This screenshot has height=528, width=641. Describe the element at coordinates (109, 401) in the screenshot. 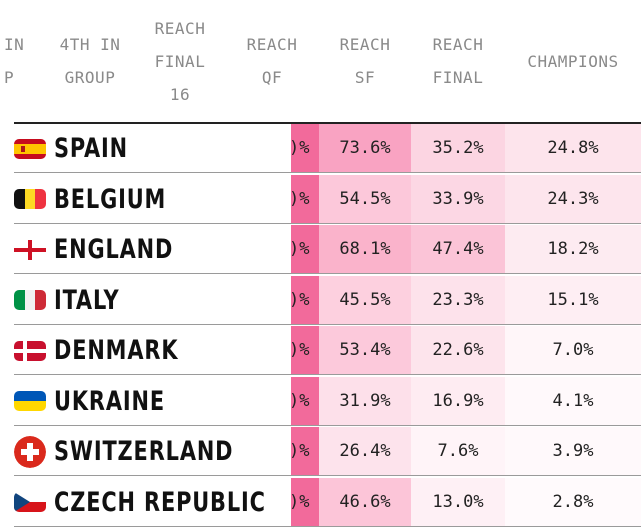

I see `team-name: UKRAINE` at that location.